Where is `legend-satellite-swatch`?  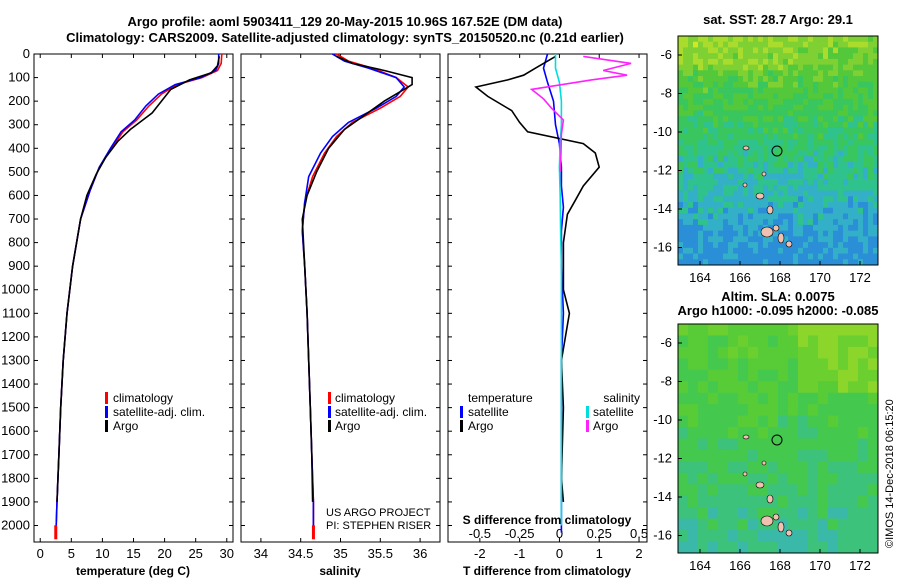
legend-satellite-swatch is located at coordinates (106, 412).